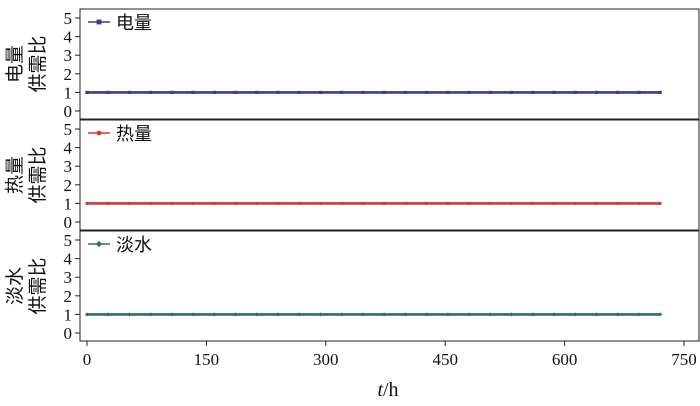 Image resolution: width=700 pixels, height=406 pixels. Describe the element at coordinates (326, 359) in the screenshot. I see `x-tick-label: 300` at that location.